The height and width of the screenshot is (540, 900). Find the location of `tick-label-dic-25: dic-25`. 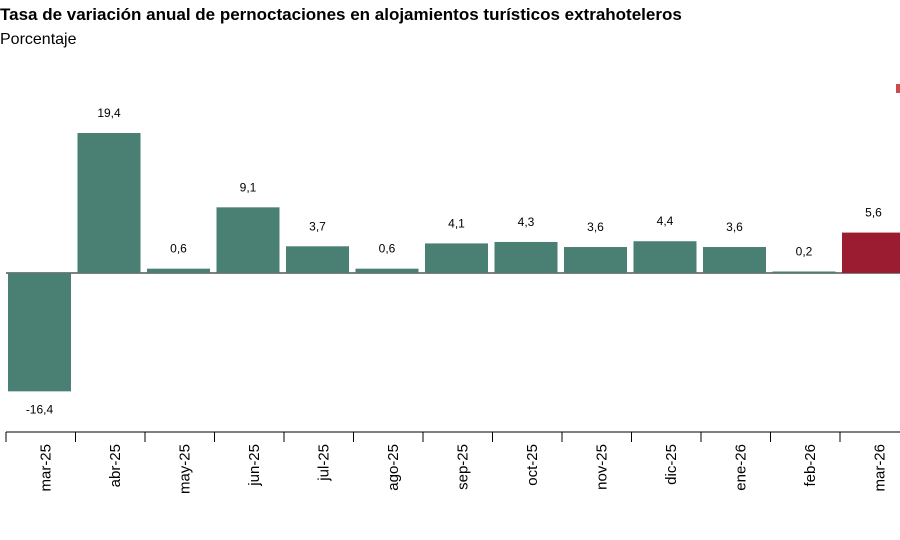

tick-label-dic-25: dic-25 is located at coordinates (671, 464).